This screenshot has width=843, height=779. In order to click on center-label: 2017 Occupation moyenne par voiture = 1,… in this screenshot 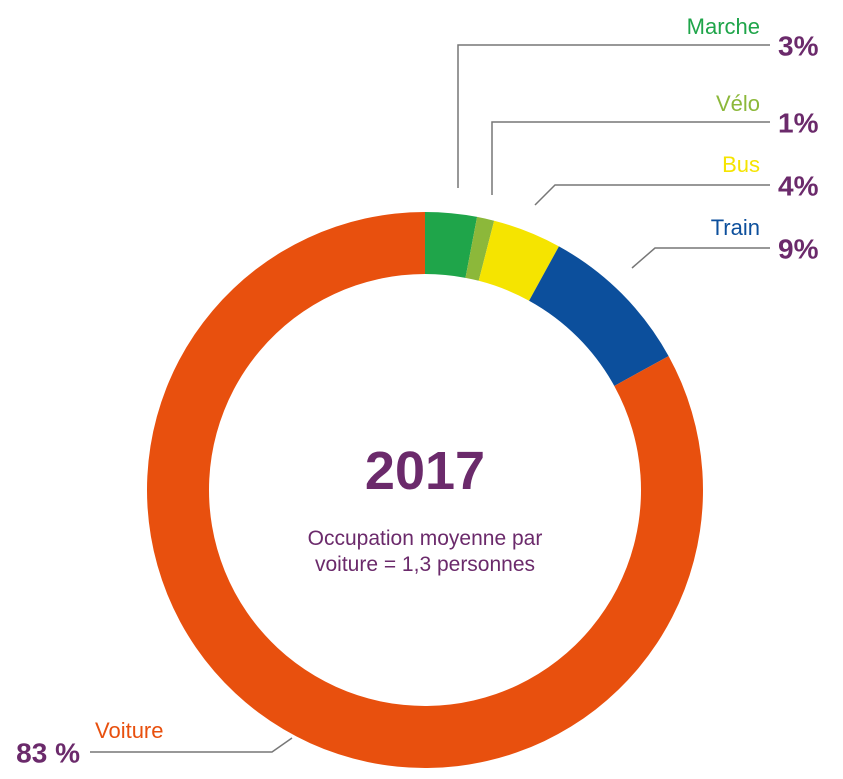, I will do `click(425, 509)`.